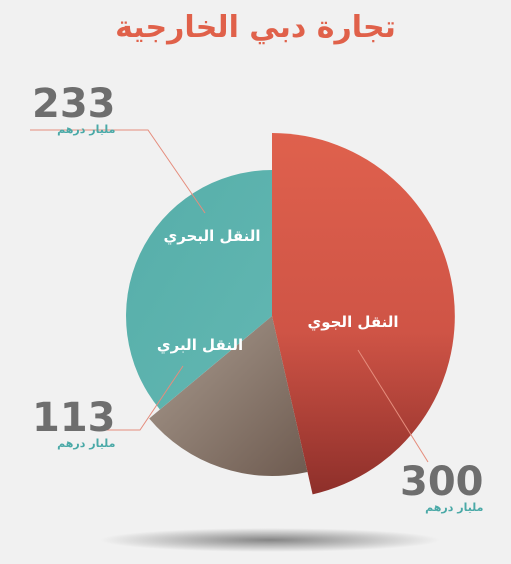 The image size is (511, 564). Describe the element at coordinates (86, 443) in the screenshot. I see `callout-land-unit: مليار درهم` at that location.